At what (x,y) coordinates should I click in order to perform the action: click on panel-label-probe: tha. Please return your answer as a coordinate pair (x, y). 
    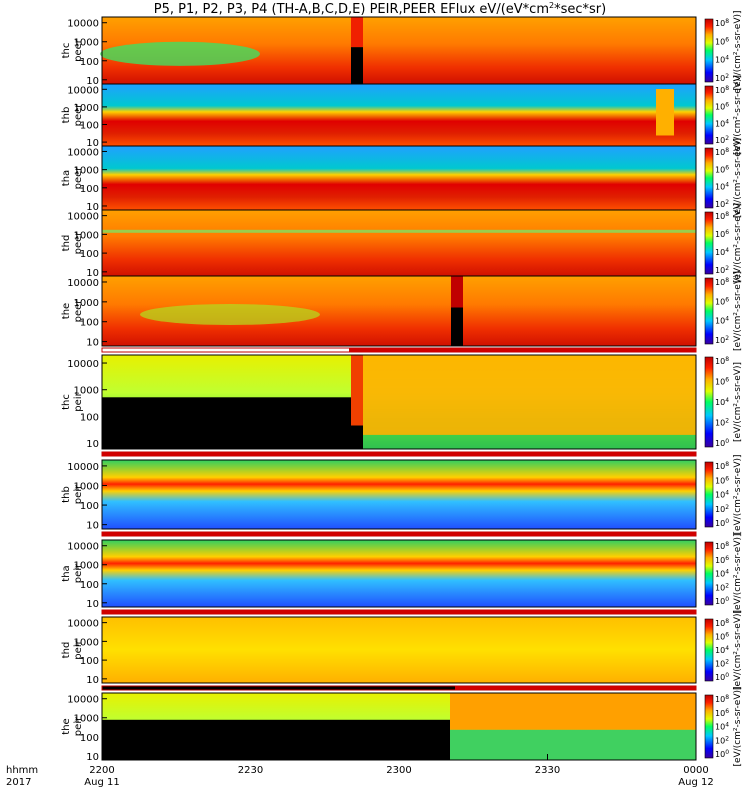
    Looking at the image, I should click on (66, 178).